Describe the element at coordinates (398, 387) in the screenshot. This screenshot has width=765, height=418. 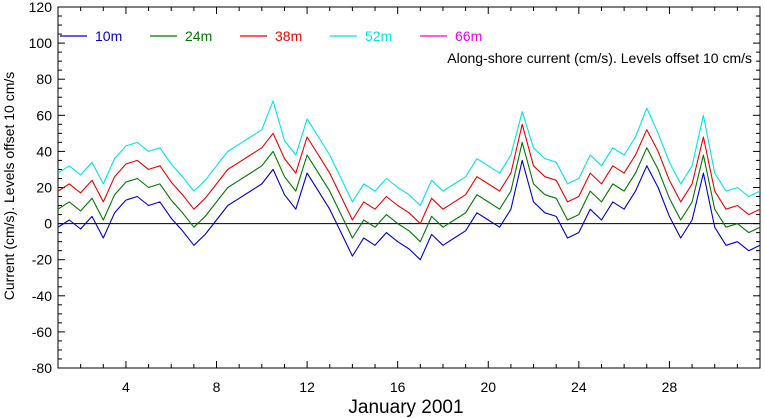
I see `x-tick-label: 16` at that location.